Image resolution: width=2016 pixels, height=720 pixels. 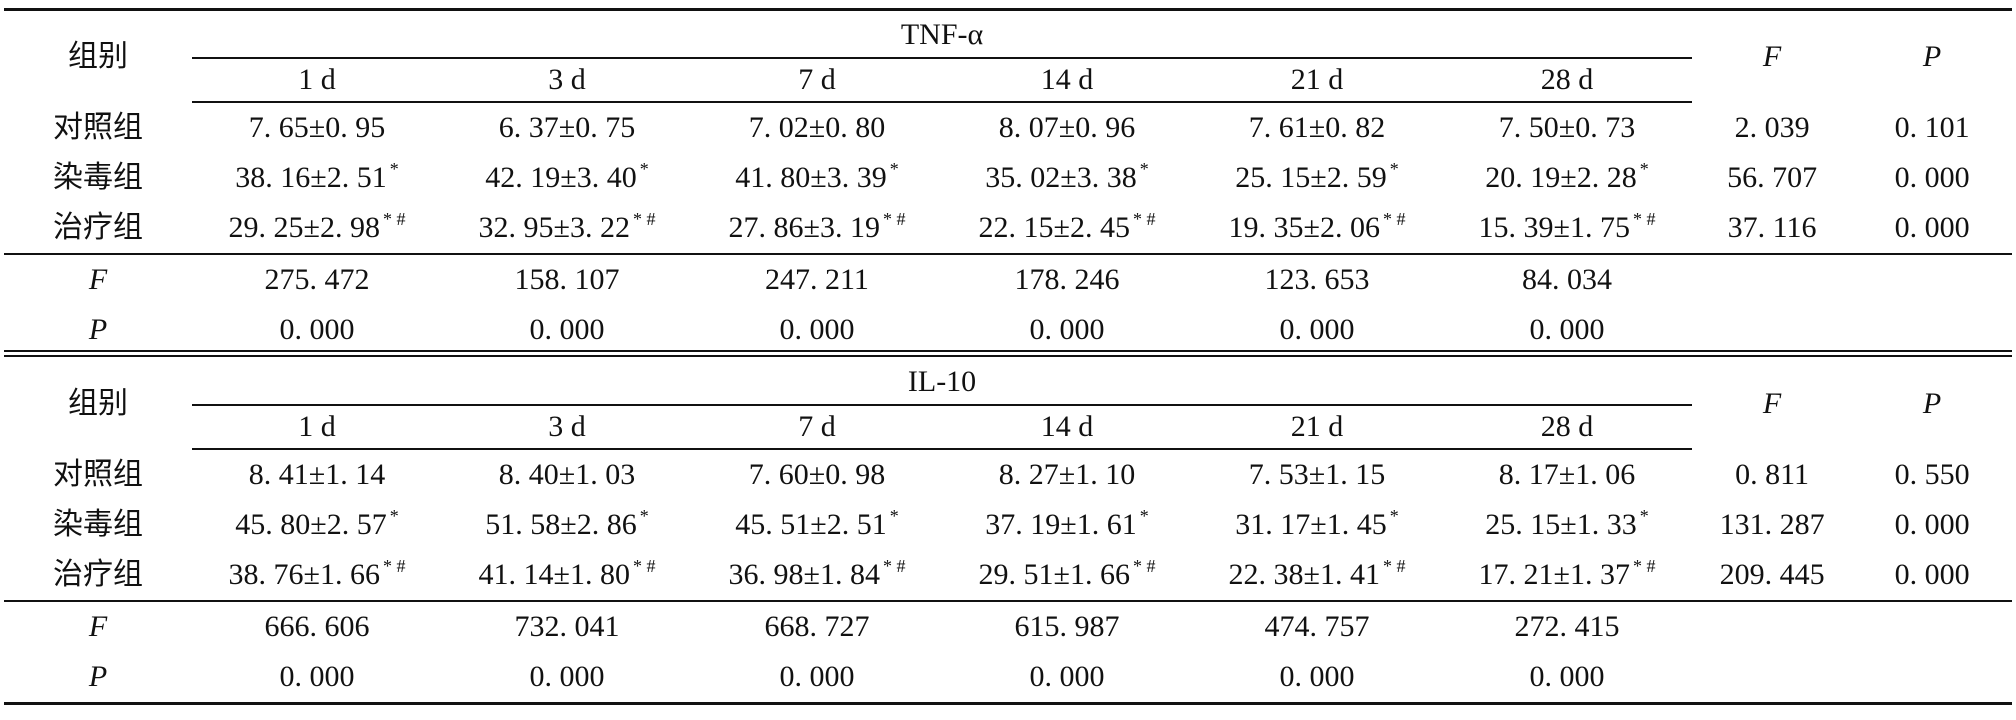 What do you see at coordinates (98, 678) in the screenshot?
I see `p-row-label: P` at bounding box center [98, 678].